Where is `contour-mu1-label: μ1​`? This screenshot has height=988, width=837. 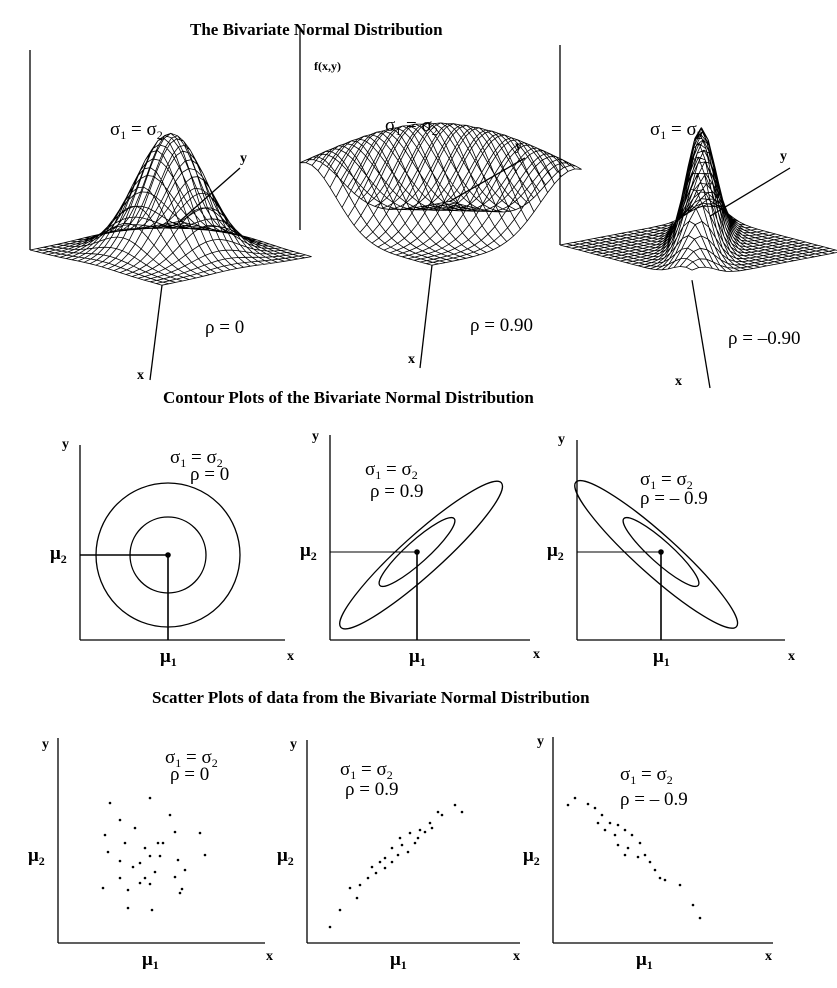
contour-mu1-label: μ1​ is located at coordinates (661, 657).